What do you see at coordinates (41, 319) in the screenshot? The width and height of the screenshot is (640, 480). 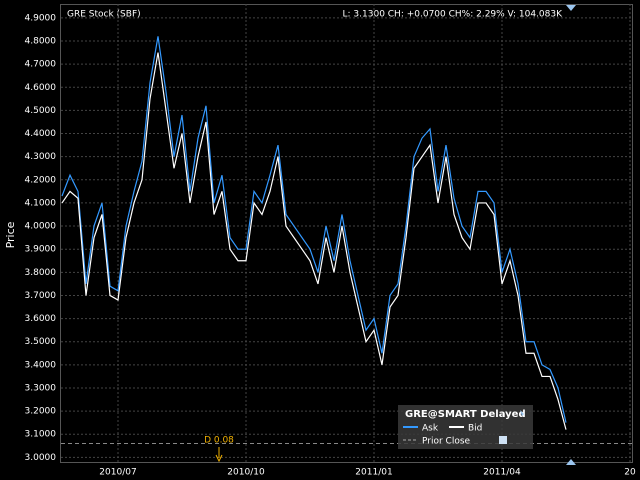 I see `y-tick-label: 3.6000` at bounding box center [41, 319].